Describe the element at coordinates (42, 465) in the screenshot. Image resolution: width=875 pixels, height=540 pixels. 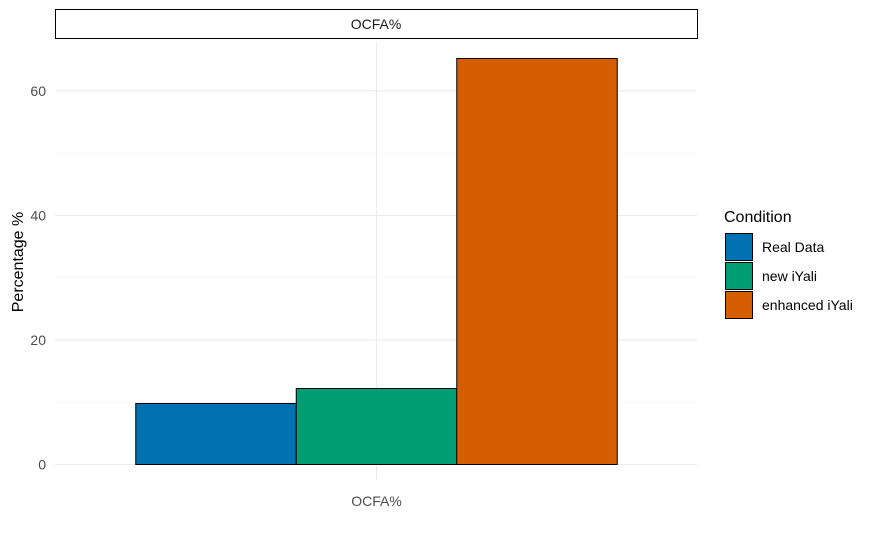
I see `y-tick-label: 0` at that location.